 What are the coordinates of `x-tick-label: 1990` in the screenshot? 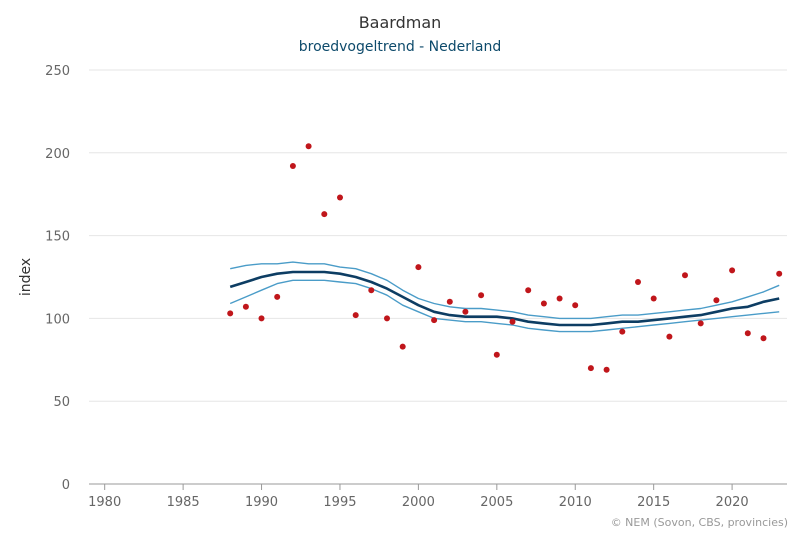 It's located at (261, 502).